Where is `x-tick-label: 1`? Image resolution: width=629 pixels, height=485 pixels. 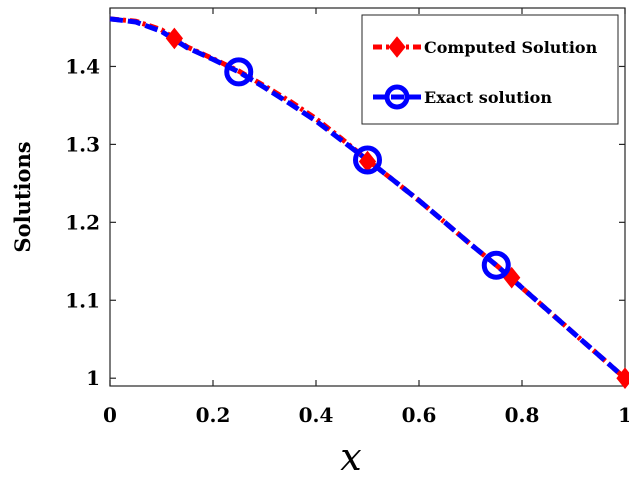
x-tick-label: 1 is located at coordinates (623, 415).